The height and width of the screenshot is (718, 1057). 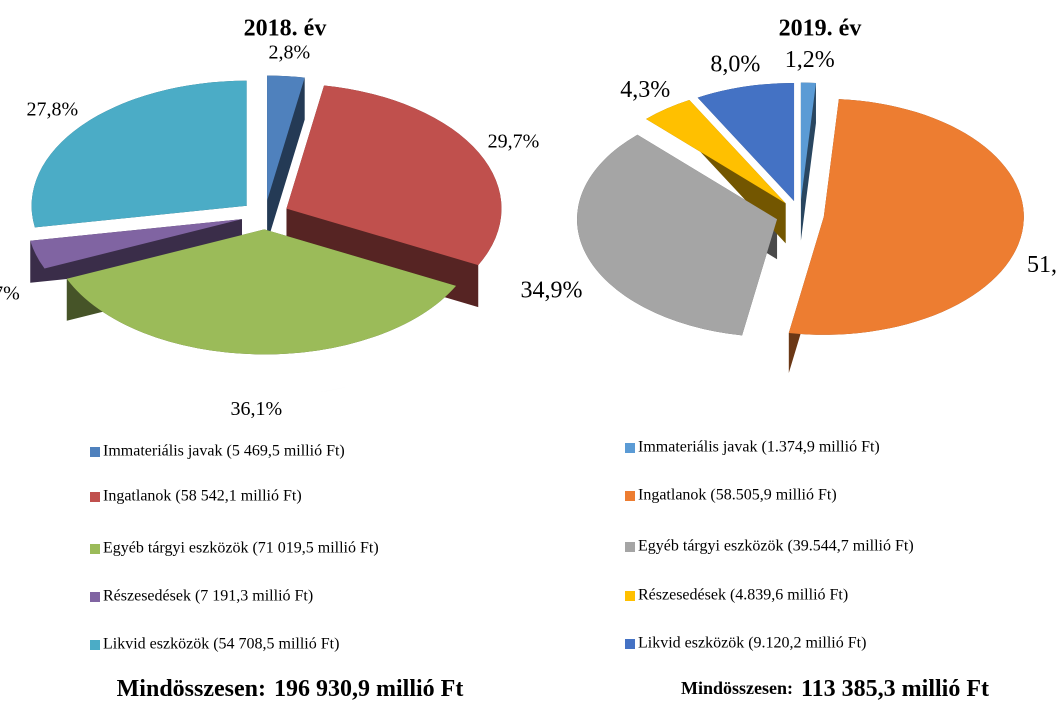 What do you see at coordinates (752, 643) in the screenshot?
I see `legend-label: Likvid eszközök (9.120,2 millió Ft)` at bounding box center [752, 643].